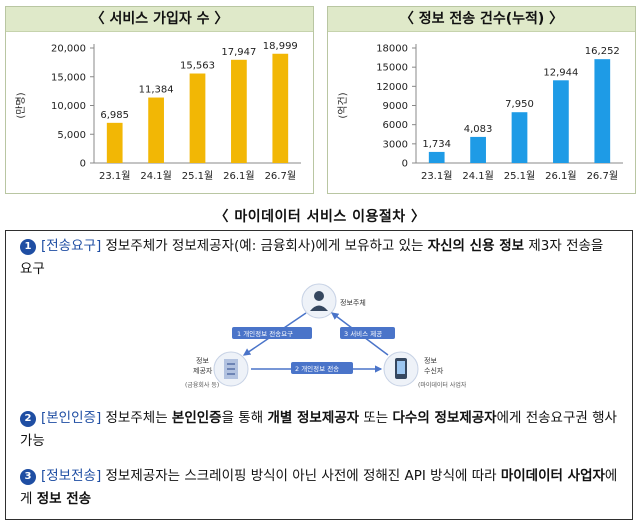 The image size is (640, 523). I want to click on step-3-emphasis-1: 마이데이터 사업자, so click(552, 476).